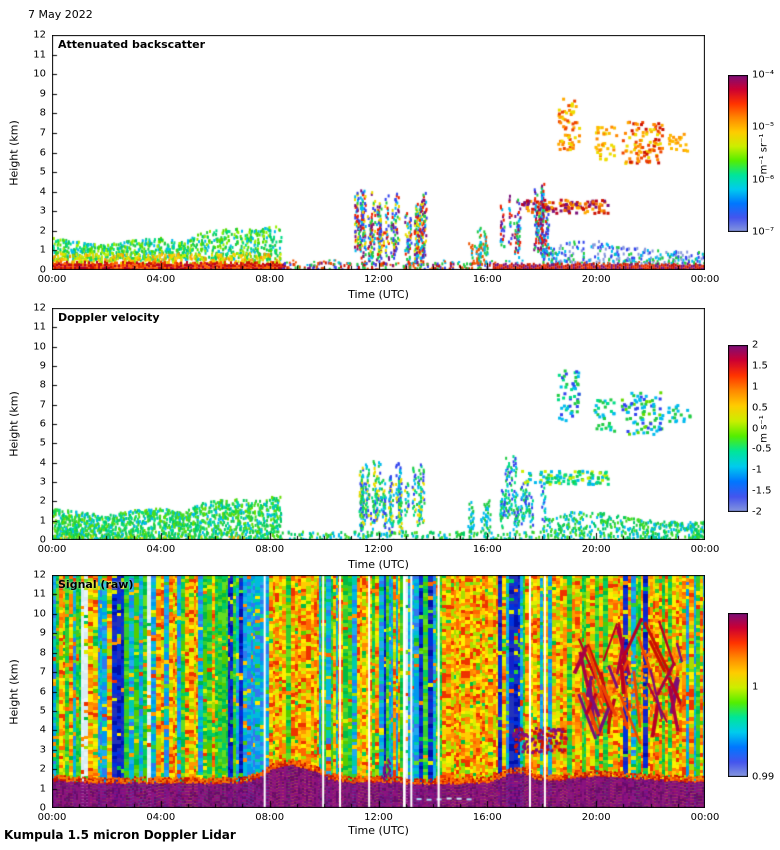 The width and height of the screenshot is (780, 850). What do you see at coordinates (751, 154) in the screenshot?
I see `colorbar-backscatter: m⁻¹ sr⁻¹ 10⁻⁴ 10⁻⁵ 10⁻⁶ 10⁻⁷` at bounding box center [751, 154].